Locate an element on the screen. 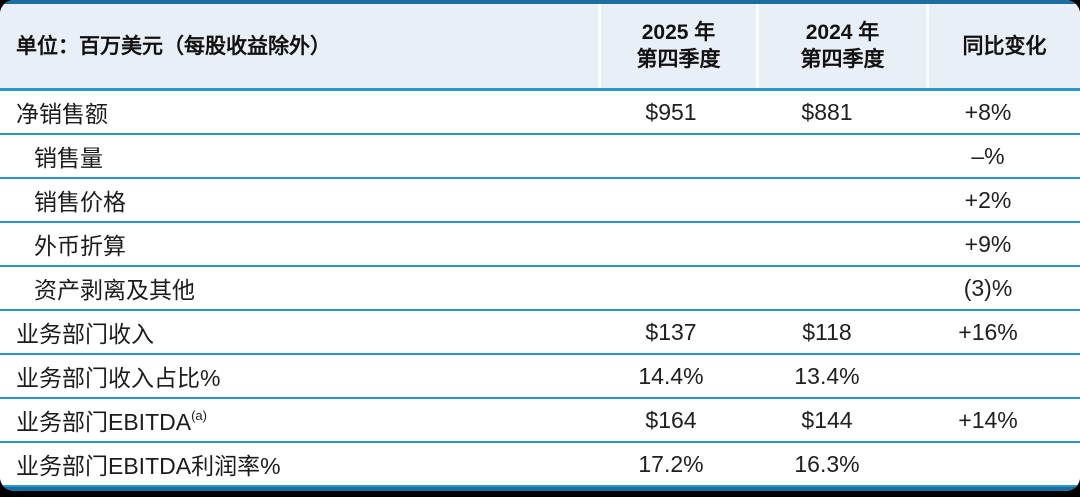 The height and width of the screenshot is (497, 1080). row-label-text: 业务部门EBITDA is located at coordinates (104, 422).